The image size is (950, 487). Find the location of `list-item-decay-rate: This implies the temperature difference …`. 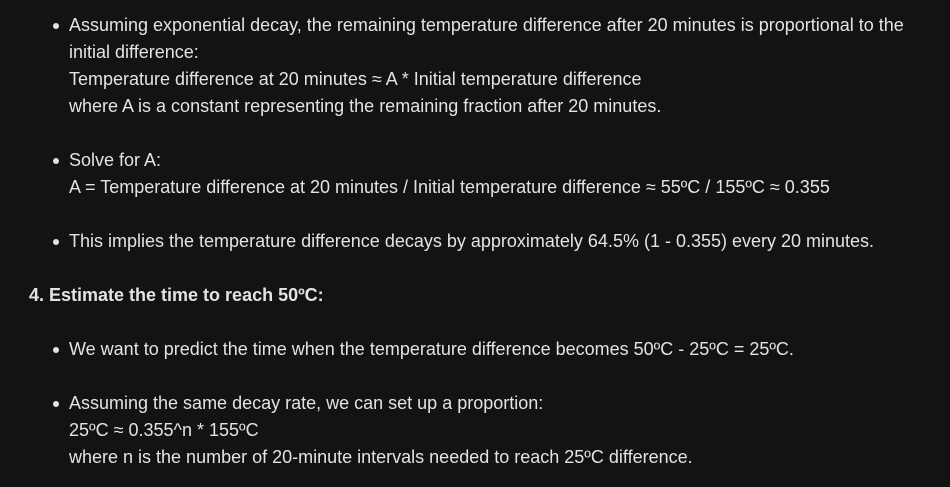

list-item-decay-rate: This implies the temperature difference … is located at coordinates (475, 241).